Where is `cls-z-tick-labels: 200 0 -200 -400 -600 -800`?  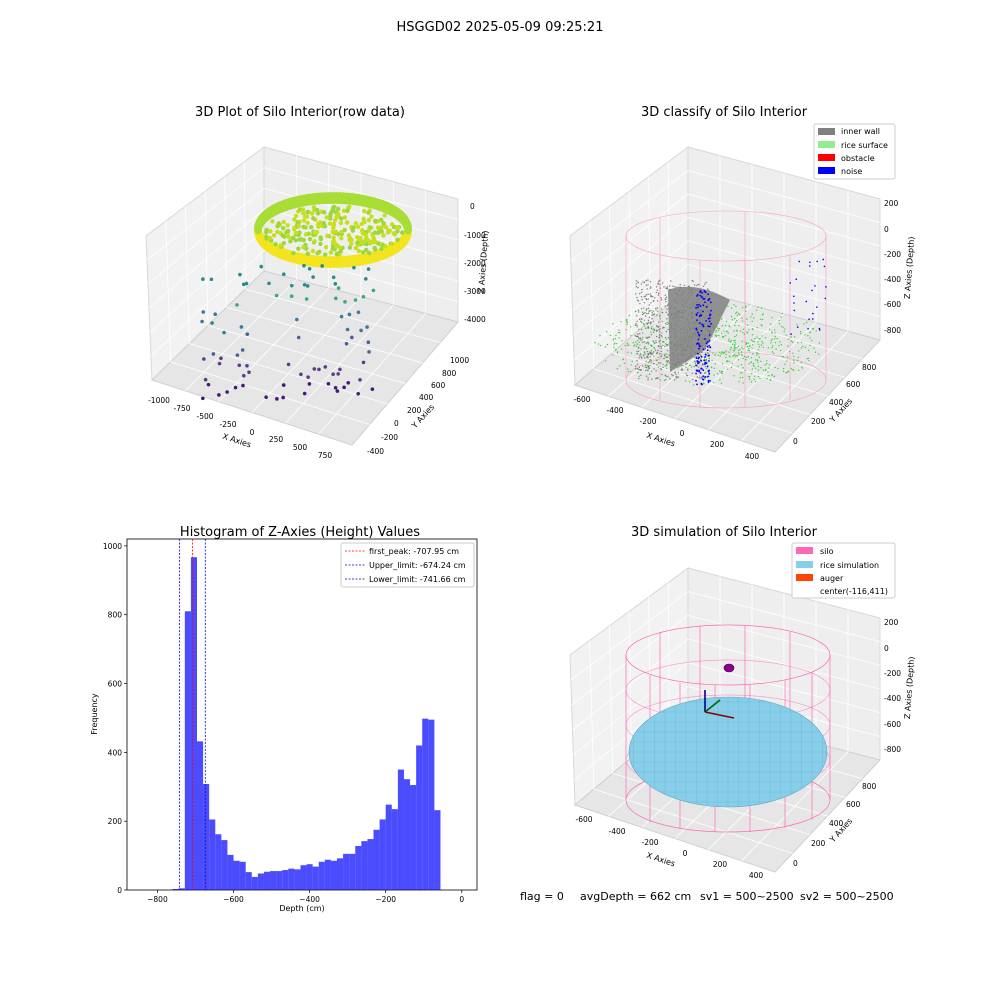 cls-z-tick-labels: 200 0 -200 -400 -600 -800 is located at coordinates (892, 267).